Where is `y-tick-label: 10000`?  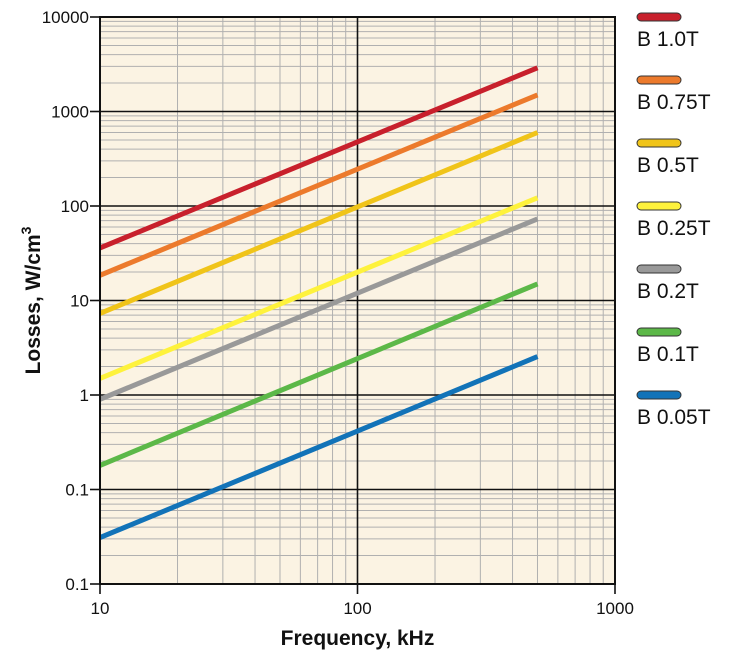
y-tick-label: 10000 is located at coordinates (65, 17).